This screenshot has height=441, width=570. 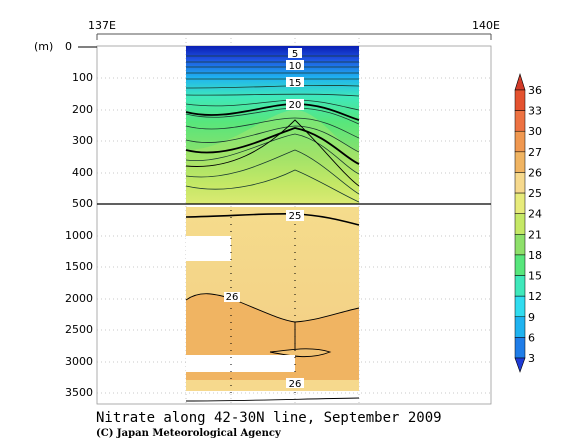 What do you see at coordinates (82, 172) in the screenshot?
I see `y-tick: 400` at bounding box center [82, 172].